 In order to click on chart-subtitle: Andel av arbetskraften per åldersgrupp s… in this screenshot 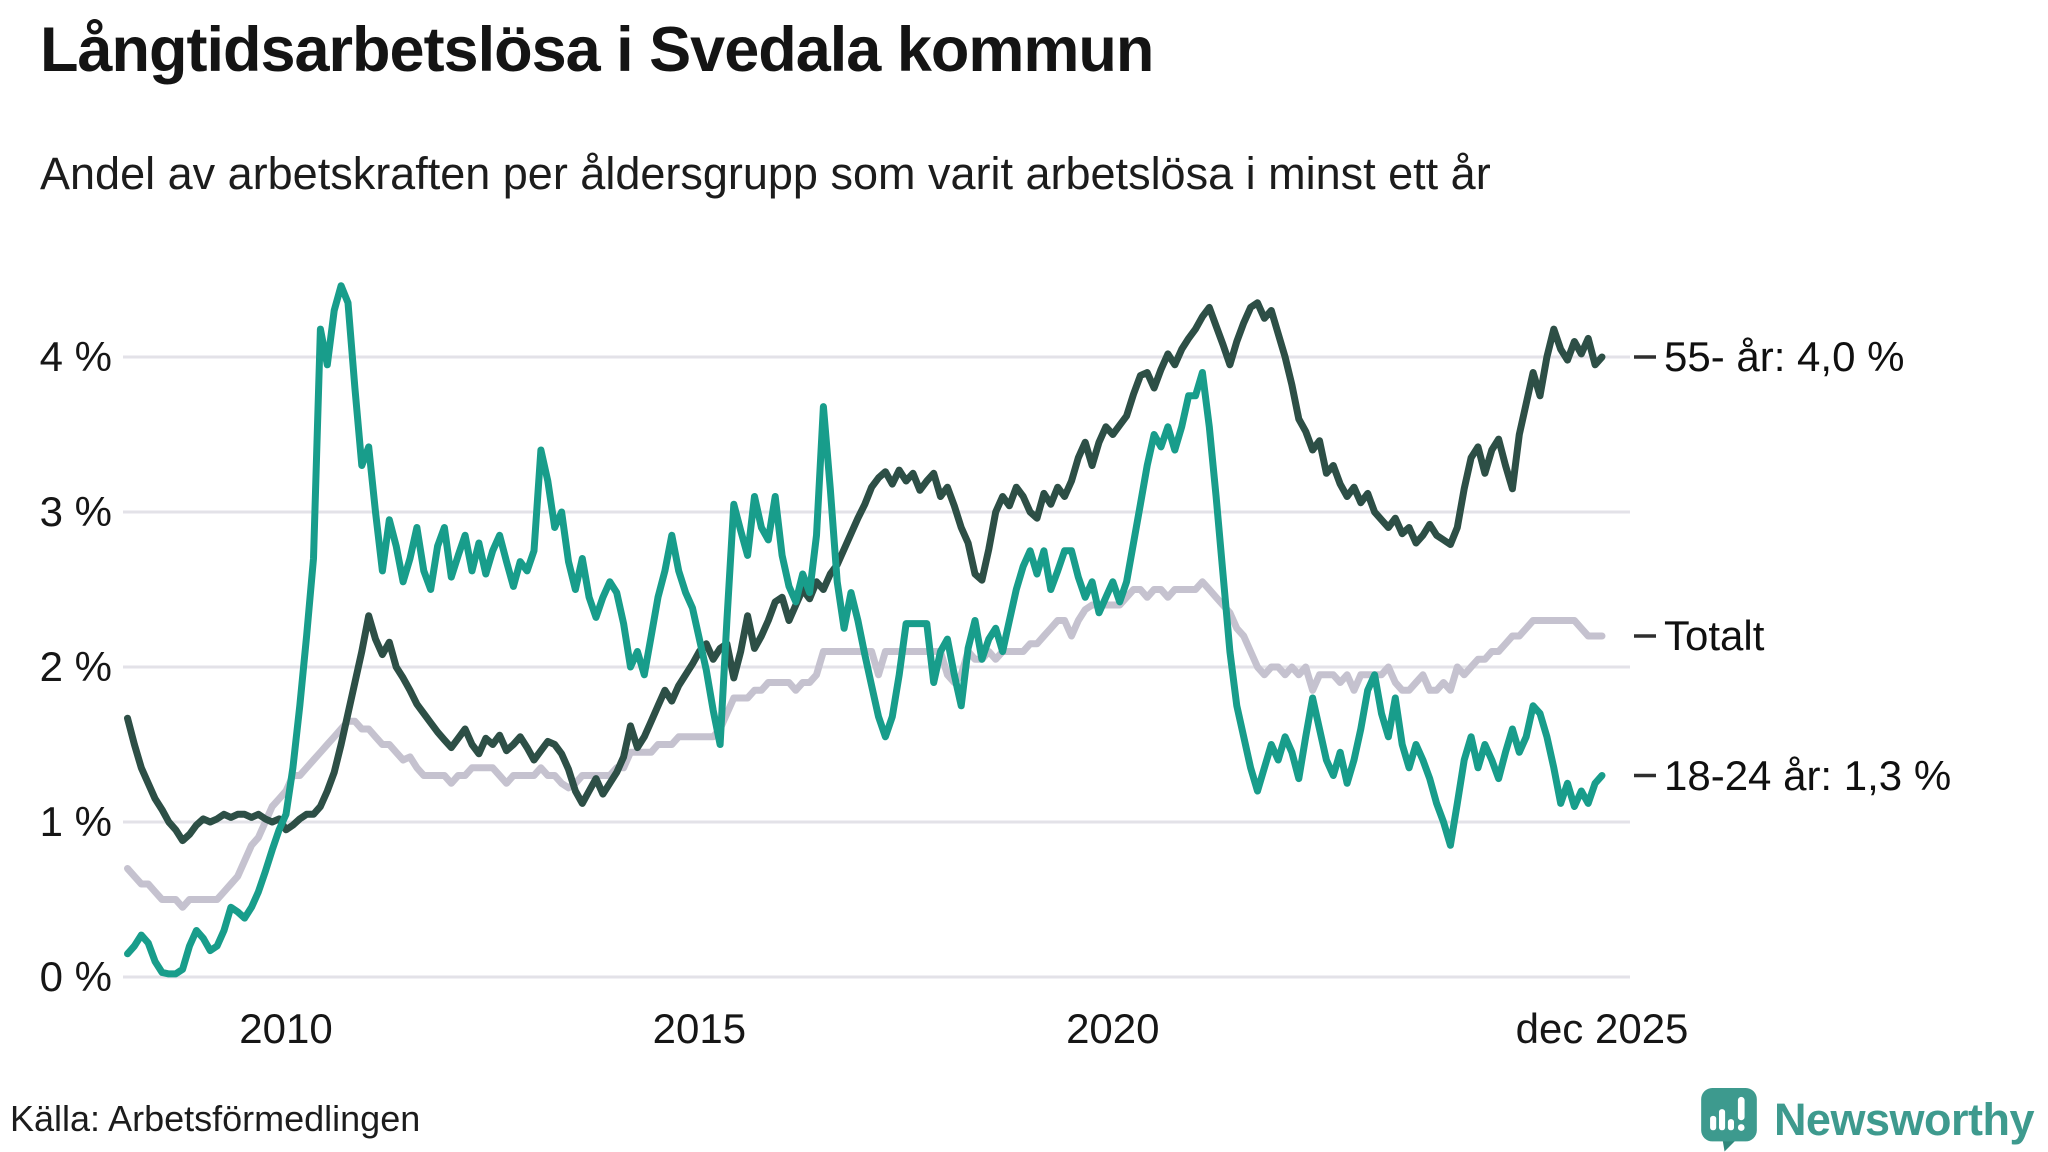, I will do `click(765, 173)`.